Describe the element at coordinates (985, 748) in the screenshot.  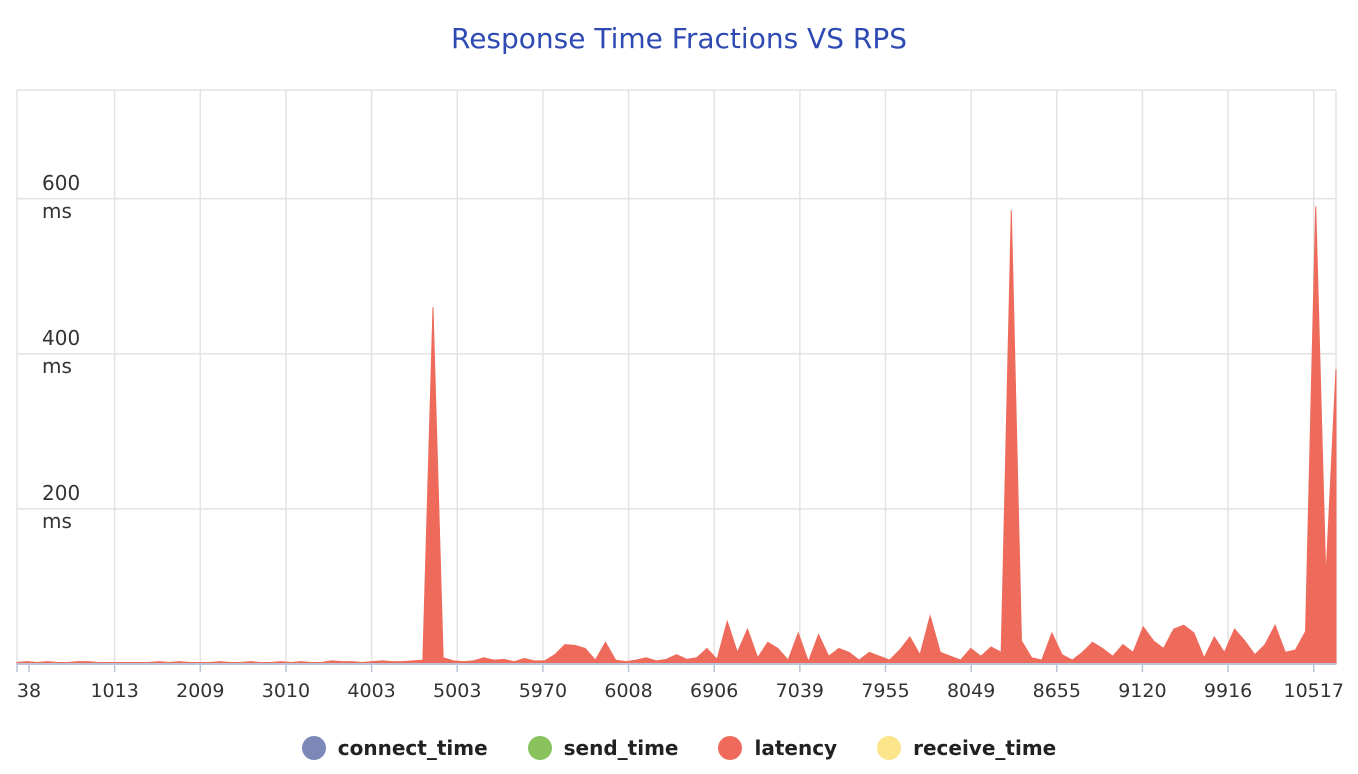
I see `legend-label: receive_time` at that location.